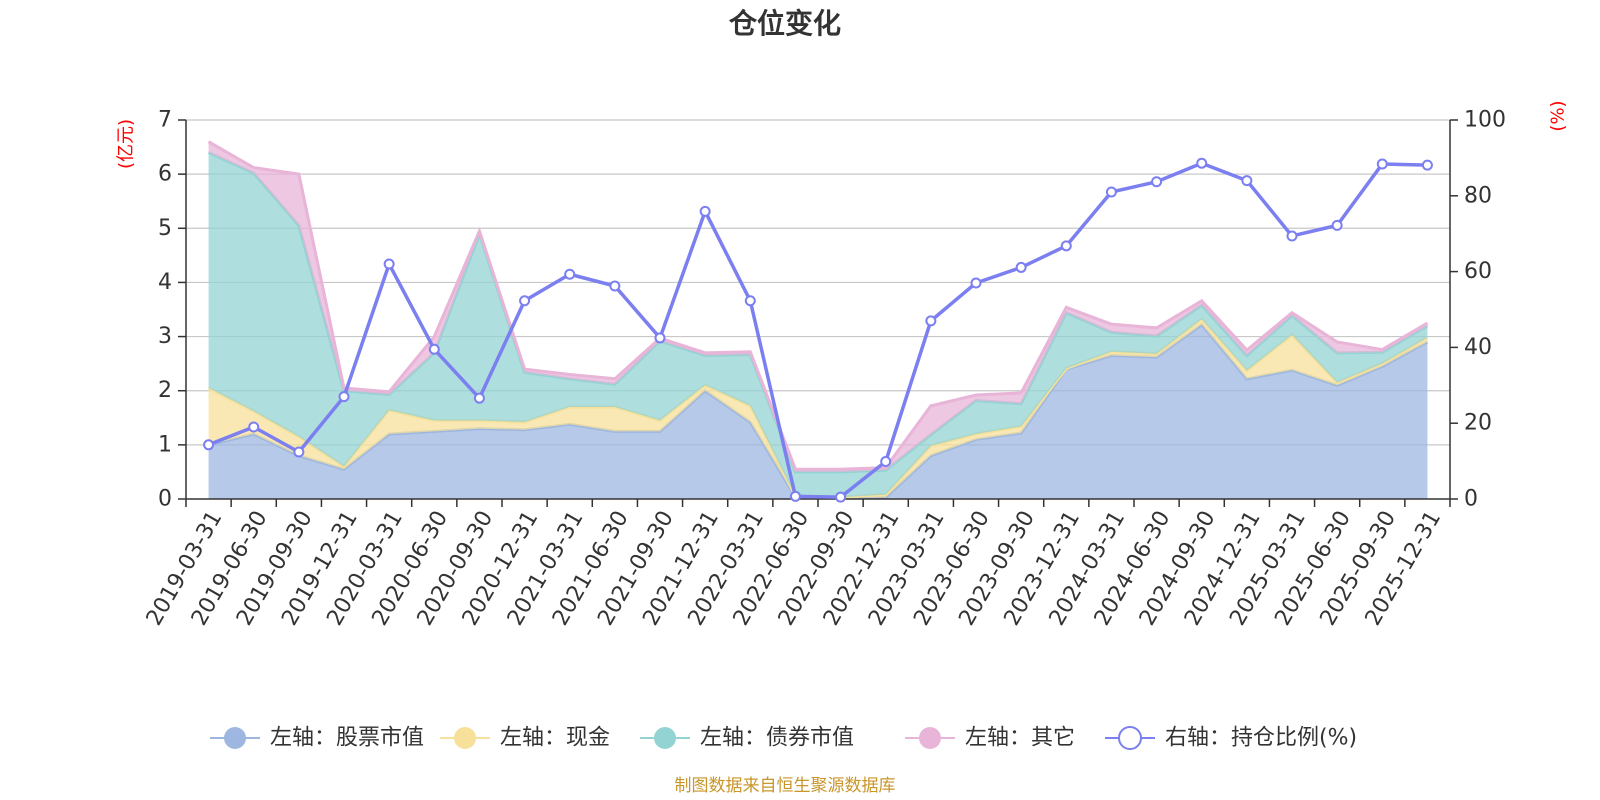 This screenshot has width=1600, height=800. What do you see at coordinates (165, 336) in the screenshot?
I see `left-tick-label: 3` at bounding box center [165, 336].